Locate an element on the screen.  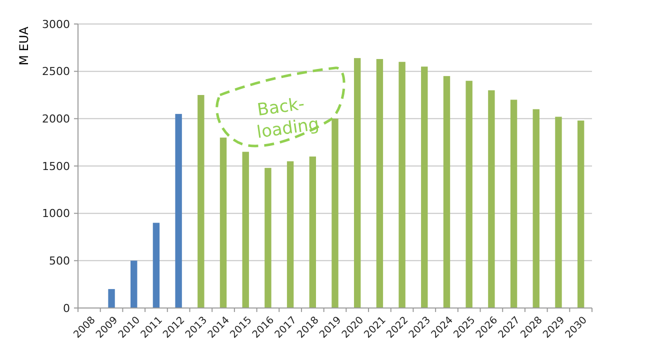
y-tick-label: 2500 is located at coordinates (56, 71).